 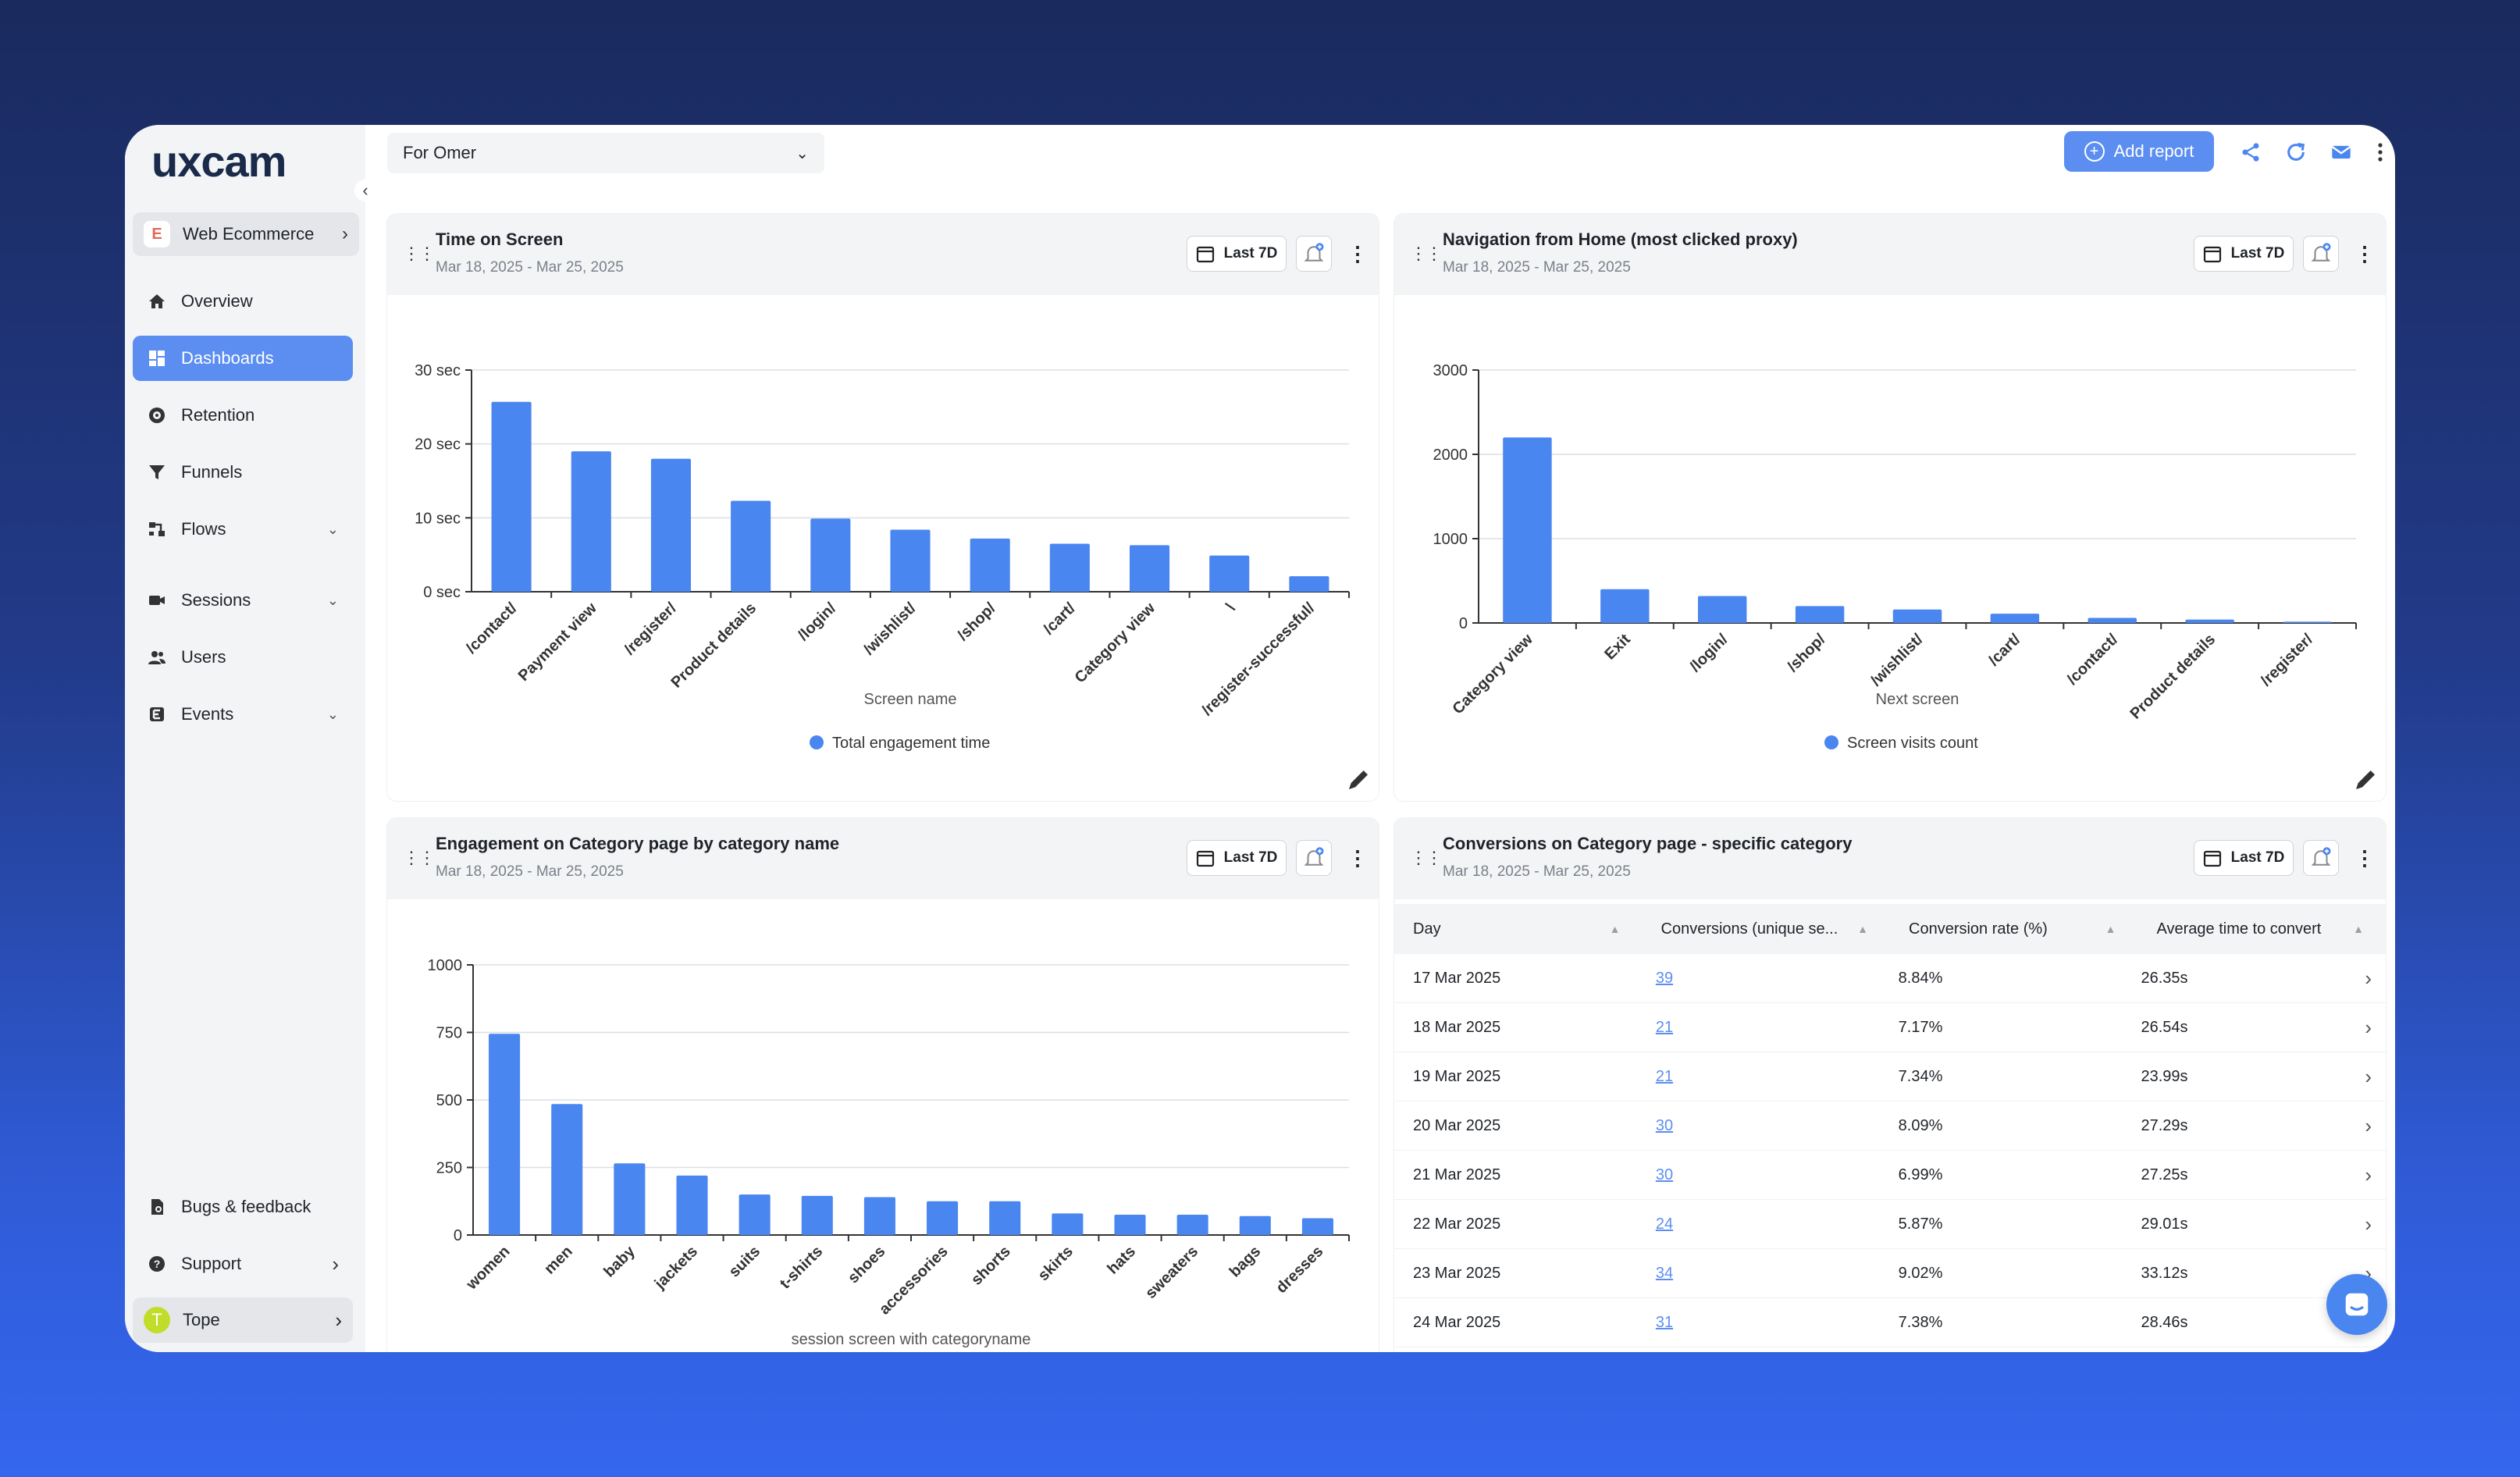 I want to click on table-row: 23 Mar 2025 34 9.02% 33.12s ›, so click(x=1890, y=1273).